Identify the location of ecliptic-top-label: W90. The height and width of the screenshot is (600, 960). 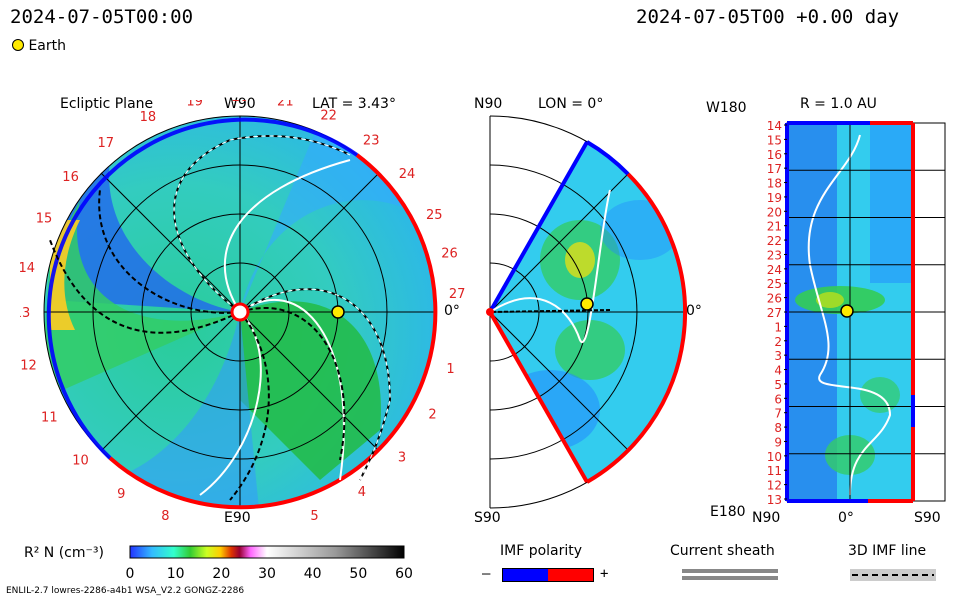
(240, 104).